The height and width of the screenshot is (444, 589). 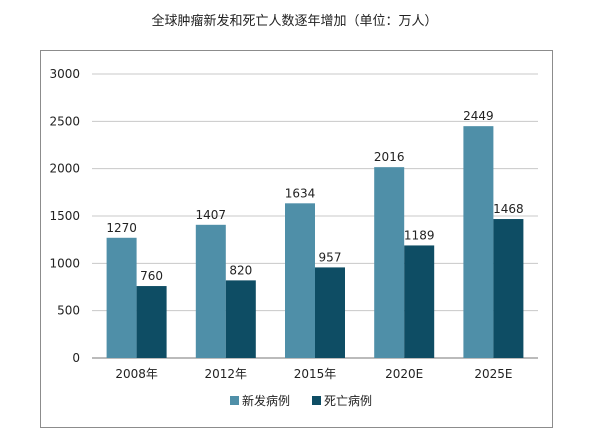 What do you see at coordinates (419, 235) in the screenshot?
I see `data-label: 1189` at bounding box center [419, 235].